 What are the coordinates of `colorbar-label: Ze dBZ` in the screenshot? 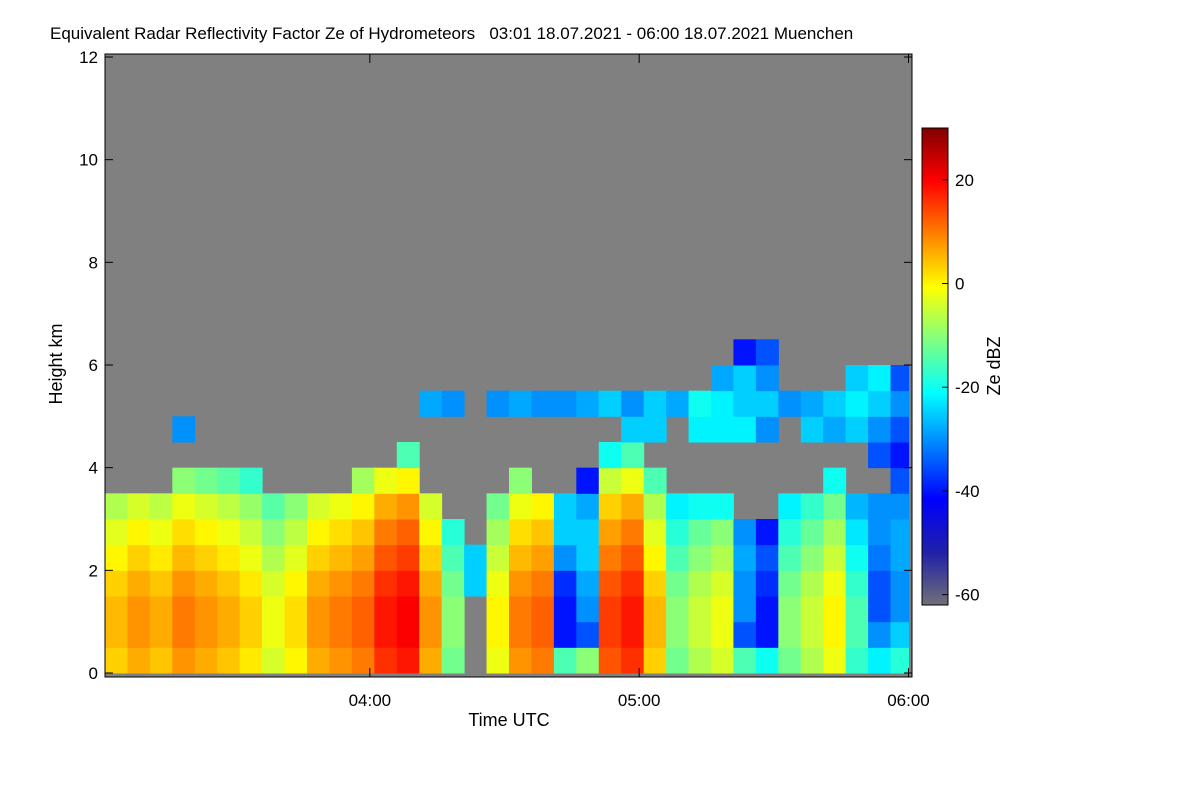 It's located at (994, 365).